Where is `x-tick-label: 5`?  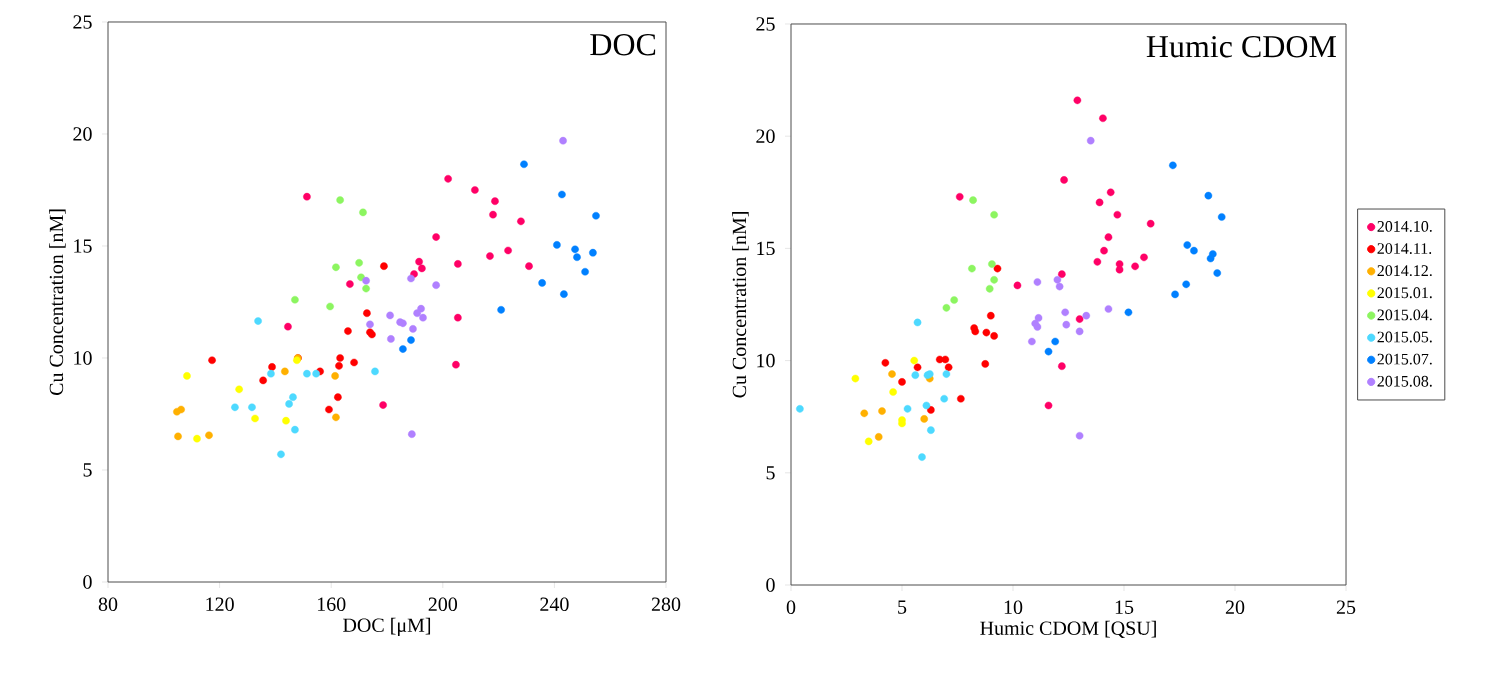 x-tick-label: 5 is located at coordinates (902, 607).